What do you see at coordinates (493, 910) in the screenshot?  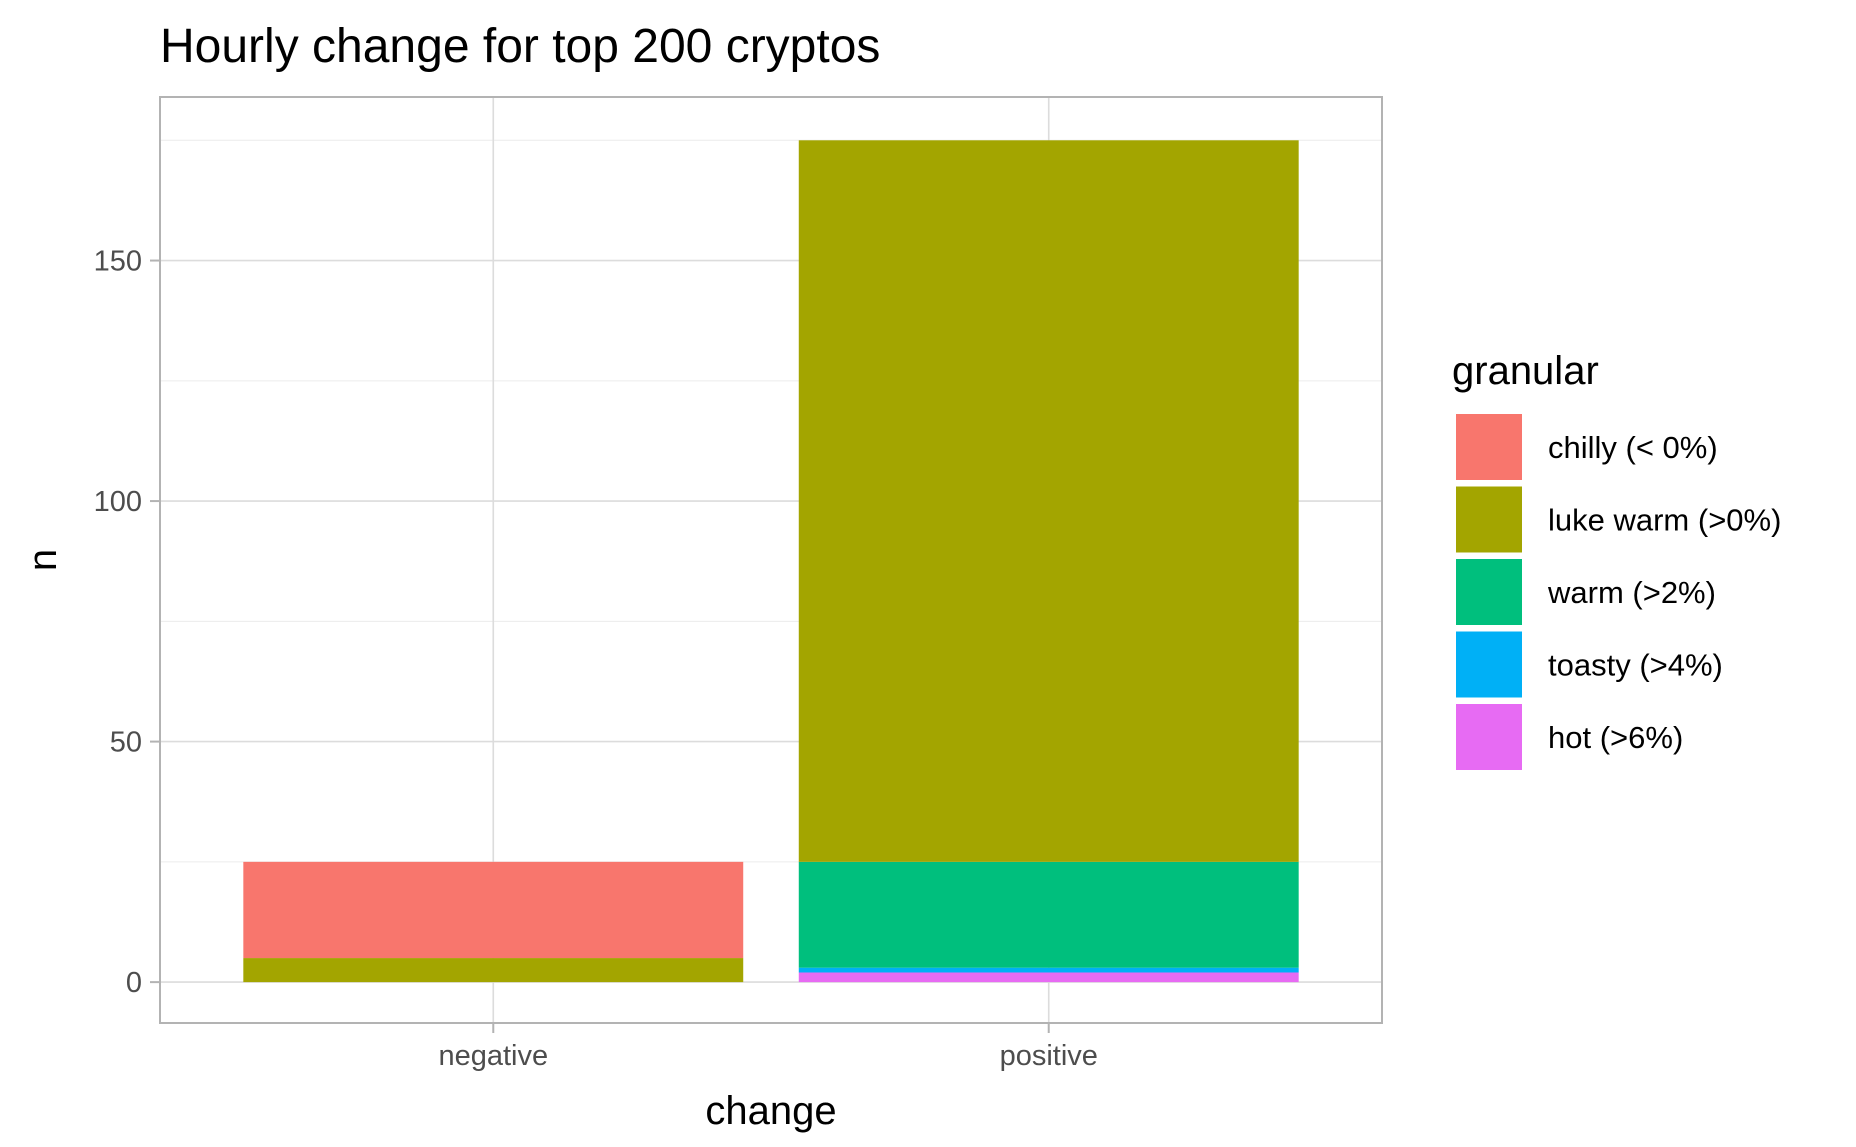 I see `bar-segment-negative-chilly` at bounding box center [493, 910].